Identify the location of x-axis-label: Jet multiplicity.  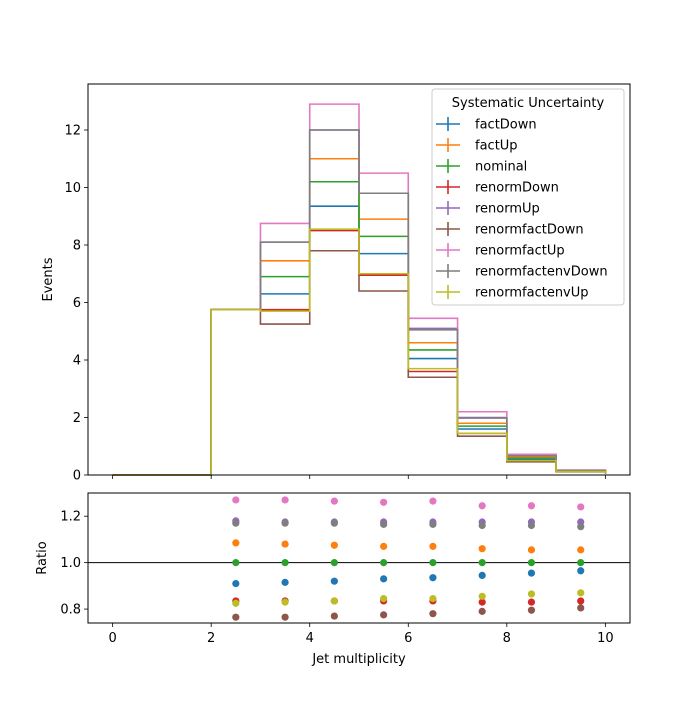
(358, 659).